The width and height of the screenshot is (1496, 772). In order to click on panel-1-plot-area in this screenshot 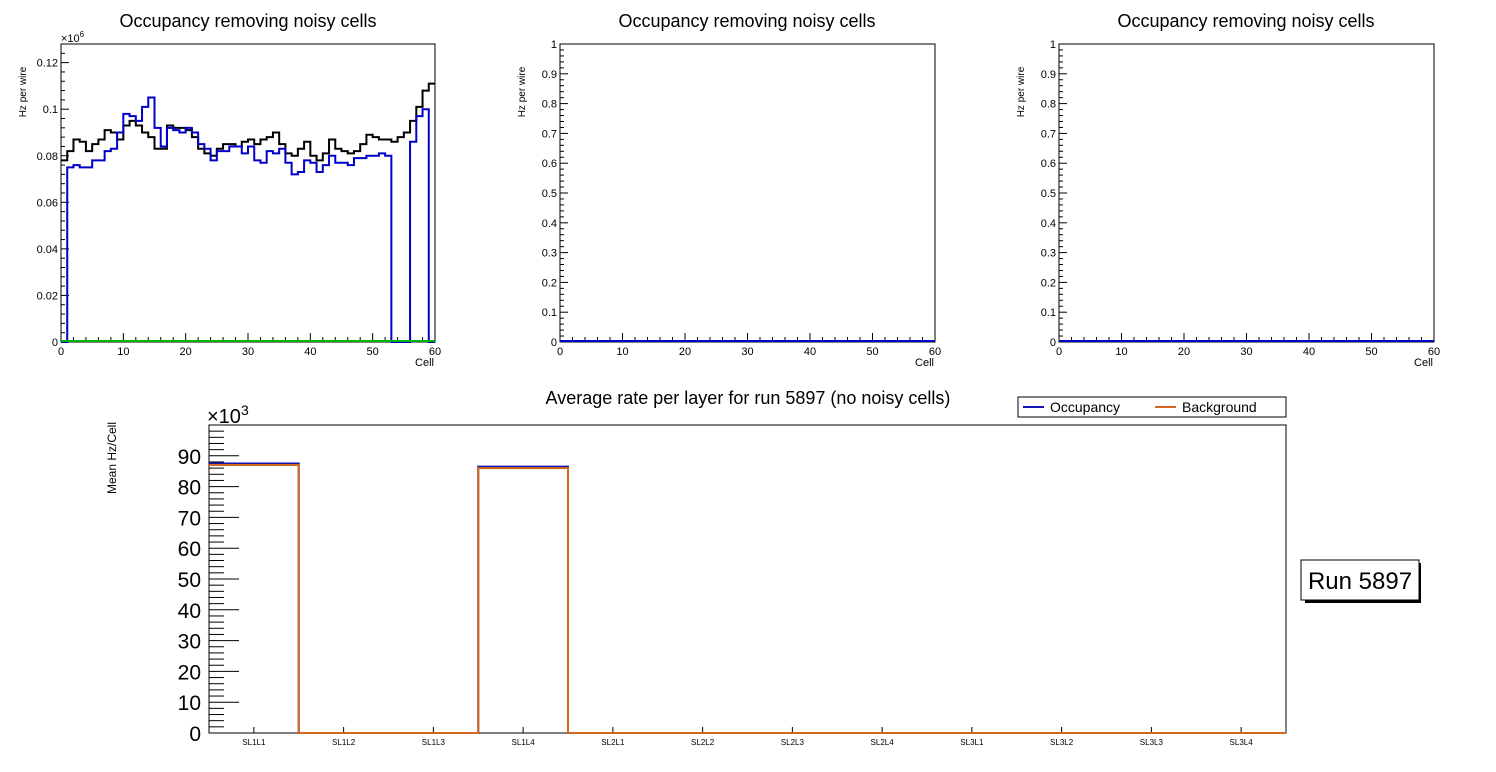, I will do `click(248, 212)`.